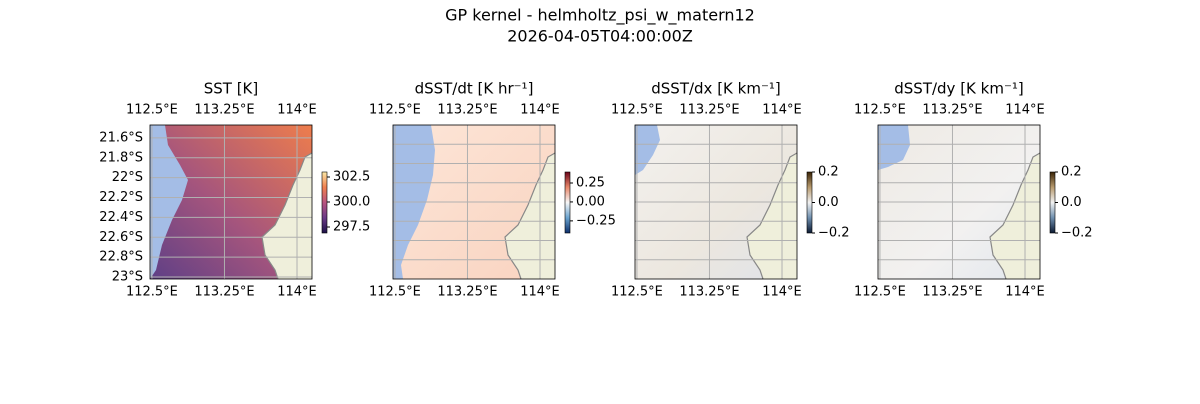  Describe the element at coordinates (127, 177) in the screenshot. I see `y-tick-label: 22°S` at that location.